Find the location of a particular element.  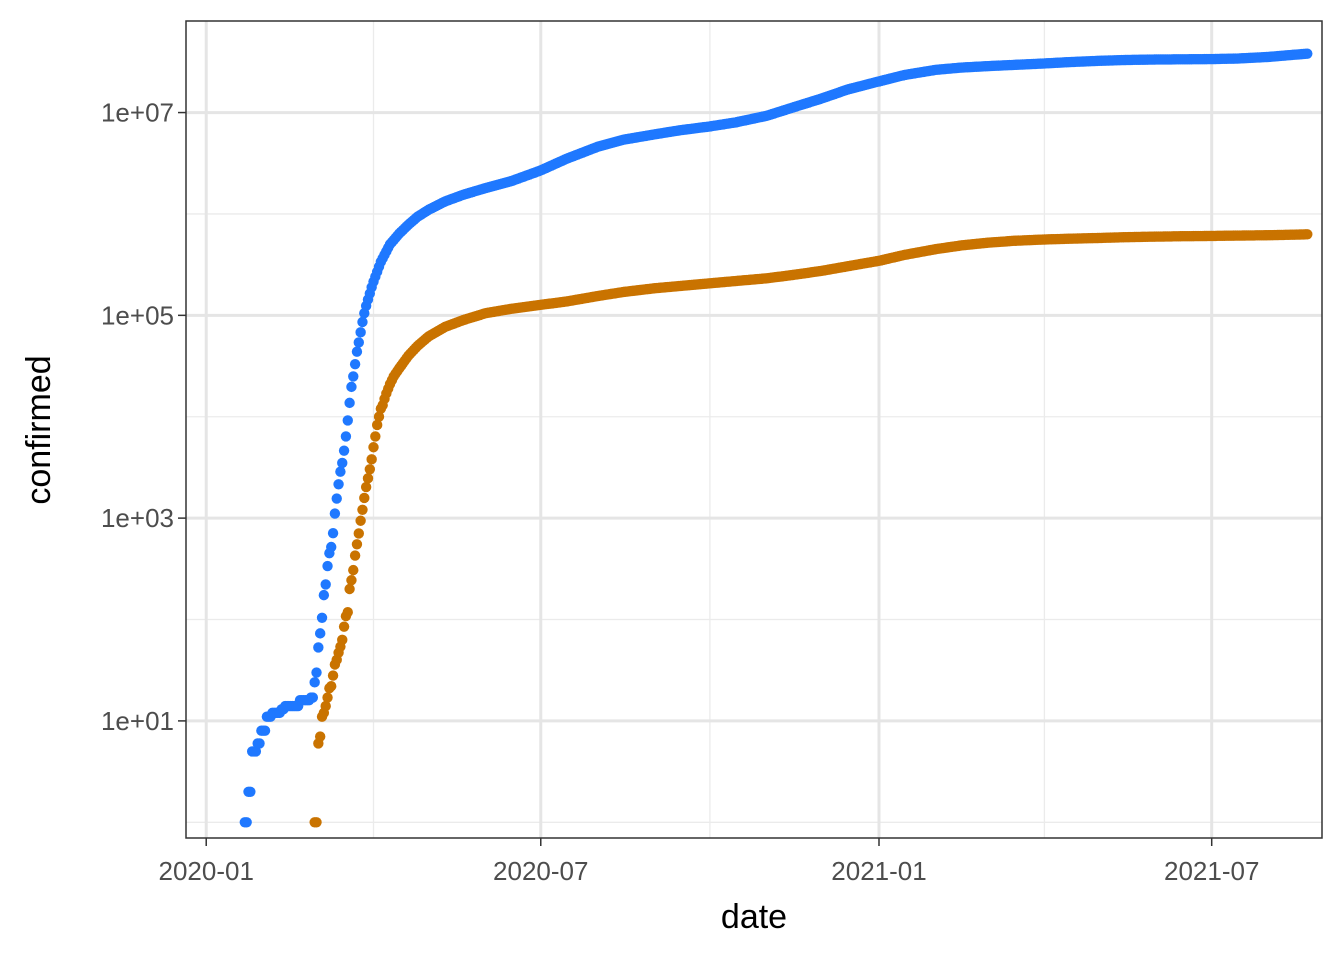

y-tick-label: 1e+01 is located at coordinates (137, 721).